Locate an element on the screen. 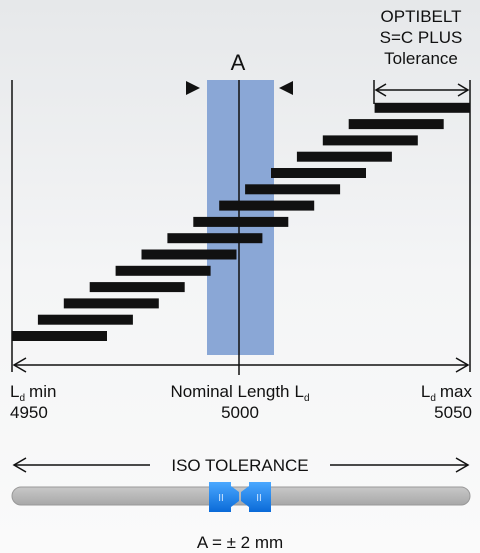  min-value: 4950 is located at coordinates (29, 412).